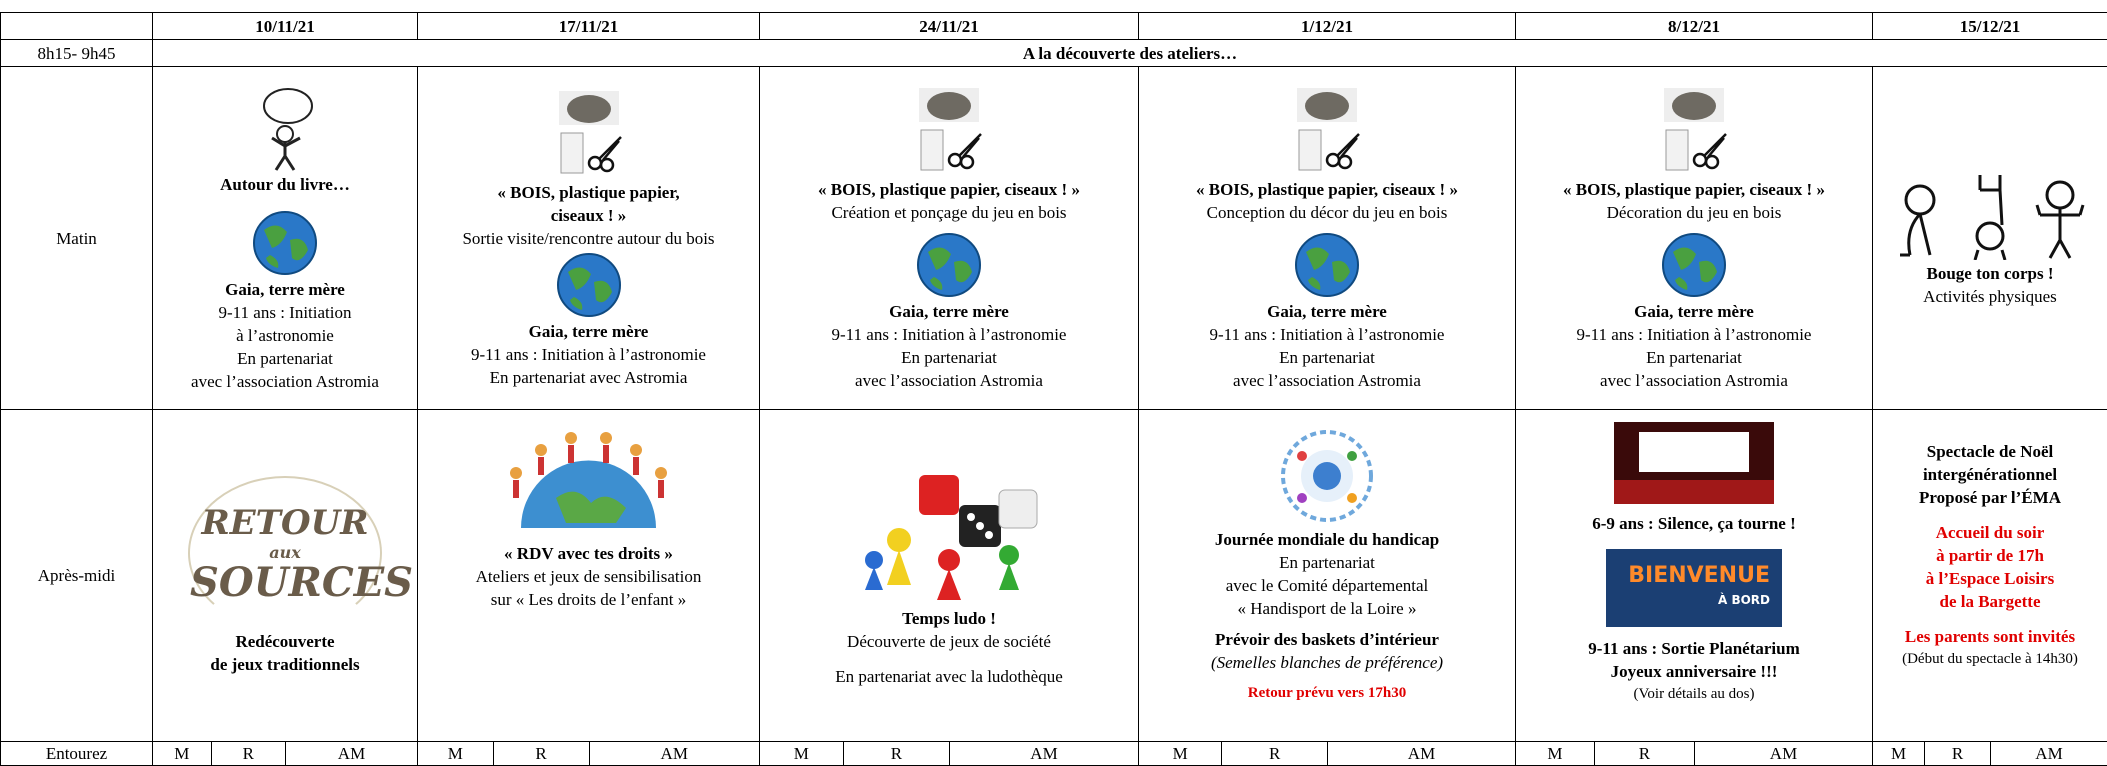 The image size is (2107, 766). What do you see at coordinates (1327, 662) in the screenshot?
I see `text: (Semelles blanches de préférence)` at bounding box center [1327, 662].